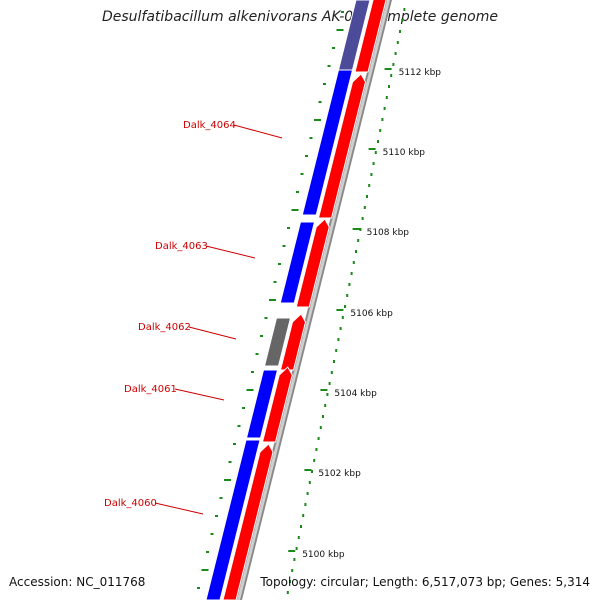 The image size is (600, 600). I want to click on ruler-label: 5108 kbp, so click(388, 233).